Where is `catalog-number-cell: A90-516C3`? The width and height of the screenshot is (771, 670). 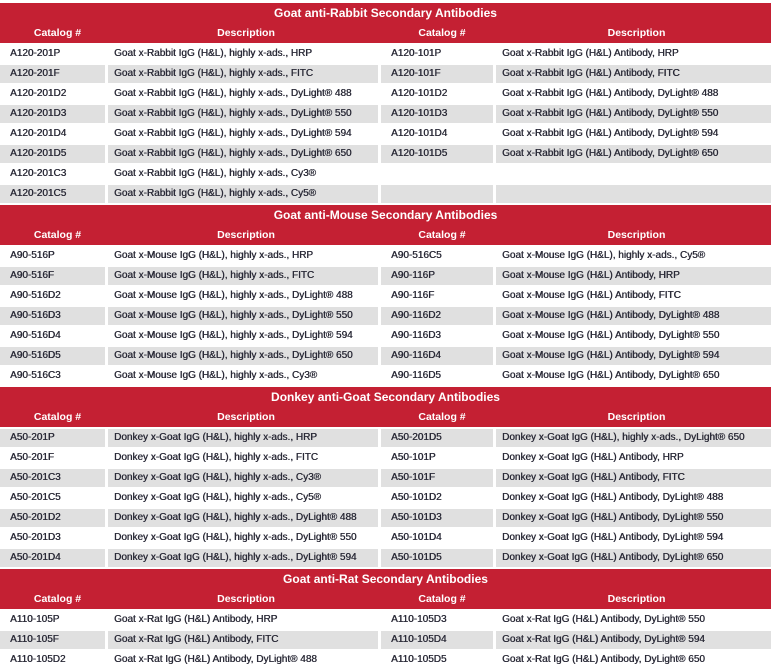 catalog-number-cell: A90-516C3 is located at coordinates (52, 376).